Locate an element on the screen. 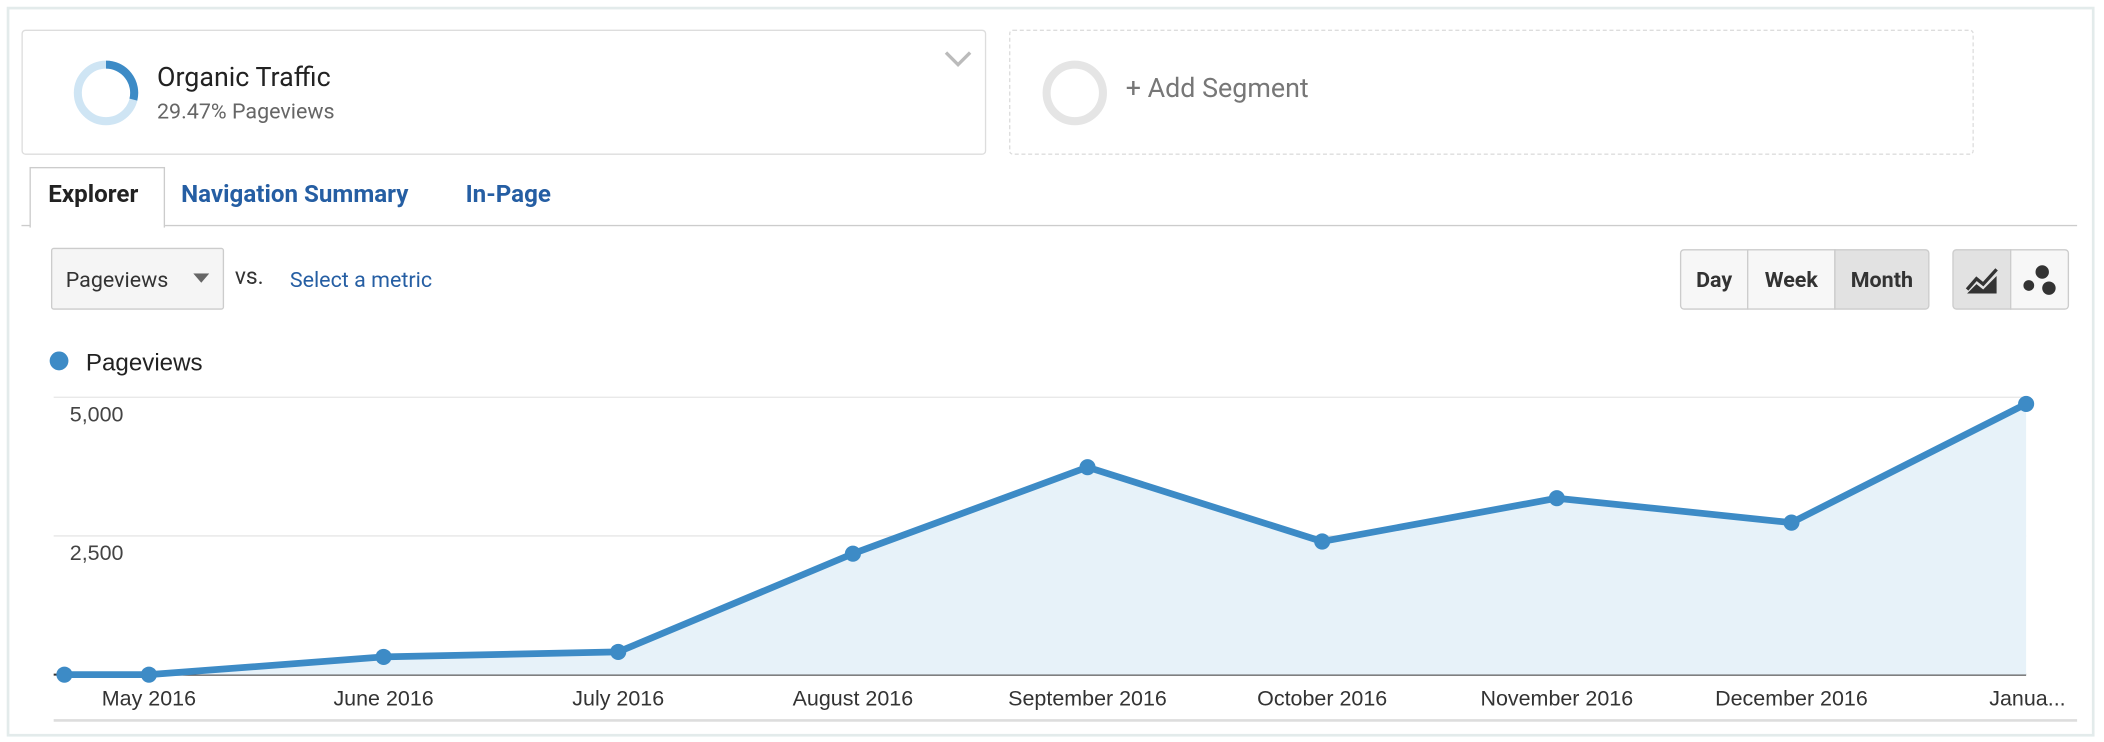 The width and height of the screenshot is (2104, 742). select-metric: Select a metric is located at coordinates (361, 279).